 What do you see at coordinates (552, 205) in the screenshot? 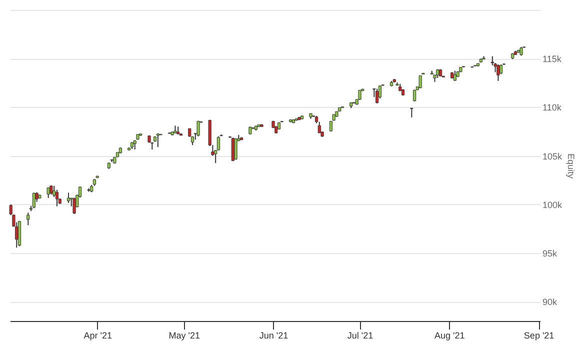
I see `y-tick-label: 100k` at bounding box center [552, 205].